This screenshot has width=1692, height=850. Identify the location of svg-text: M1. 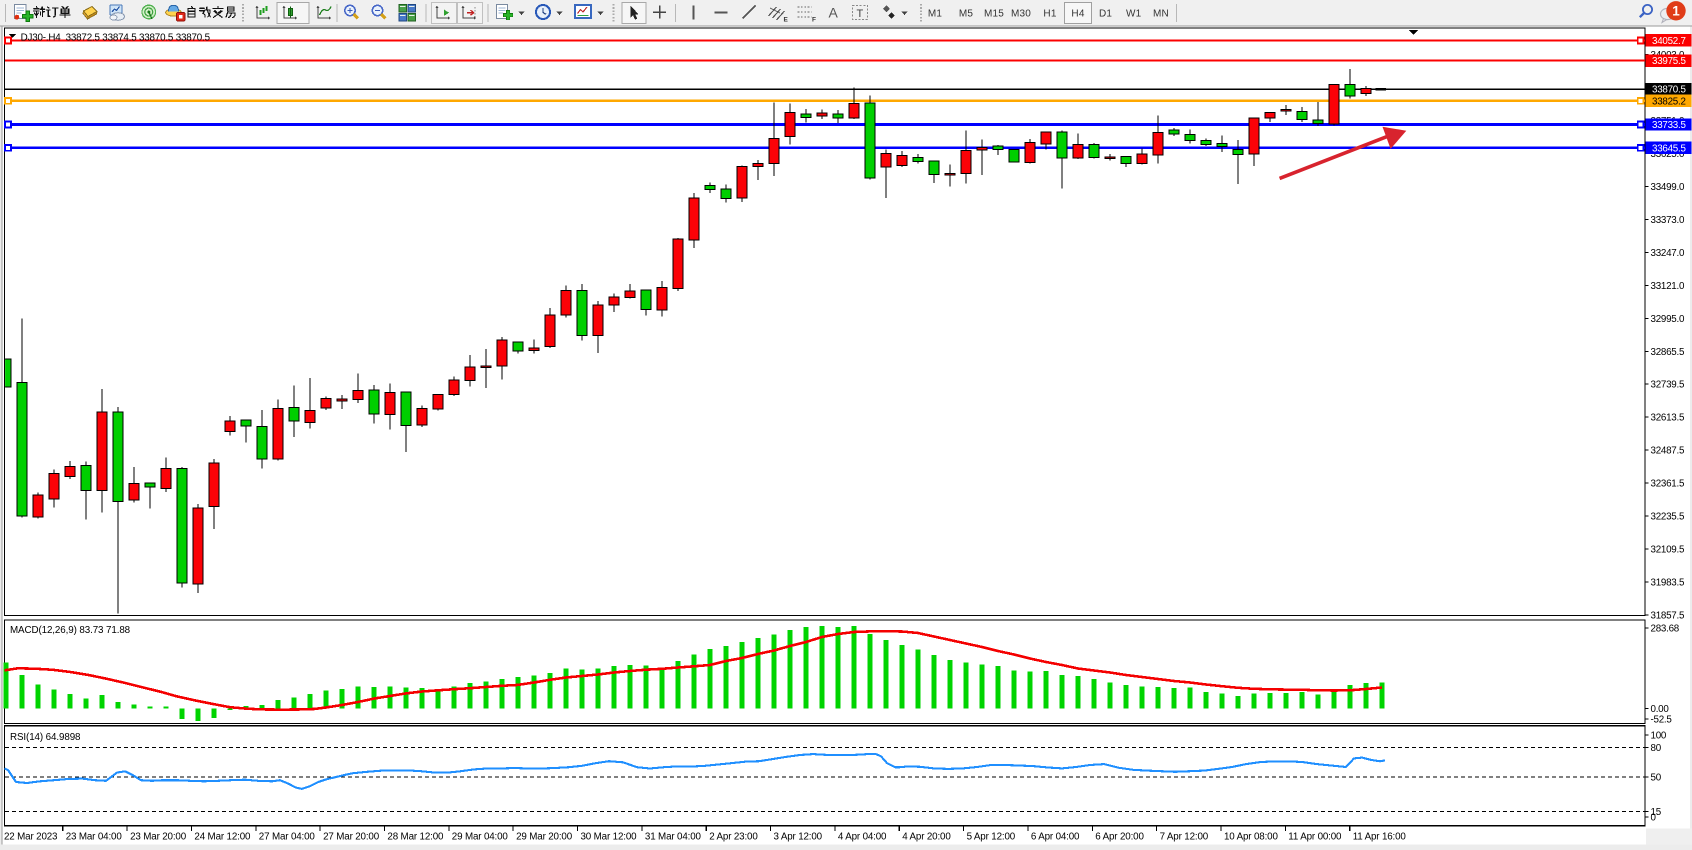
(935, 14).